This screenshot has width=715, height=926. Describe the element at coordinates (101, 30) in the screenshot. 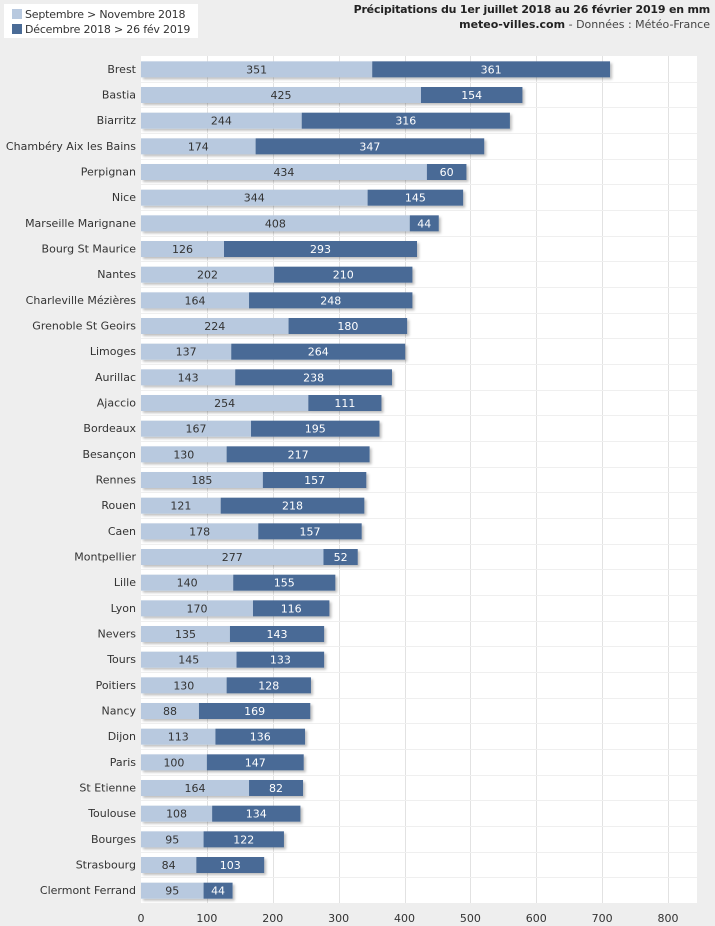

I see `legend-item-series-2: Décembre 2018 > 26 fév 2019` at that location.